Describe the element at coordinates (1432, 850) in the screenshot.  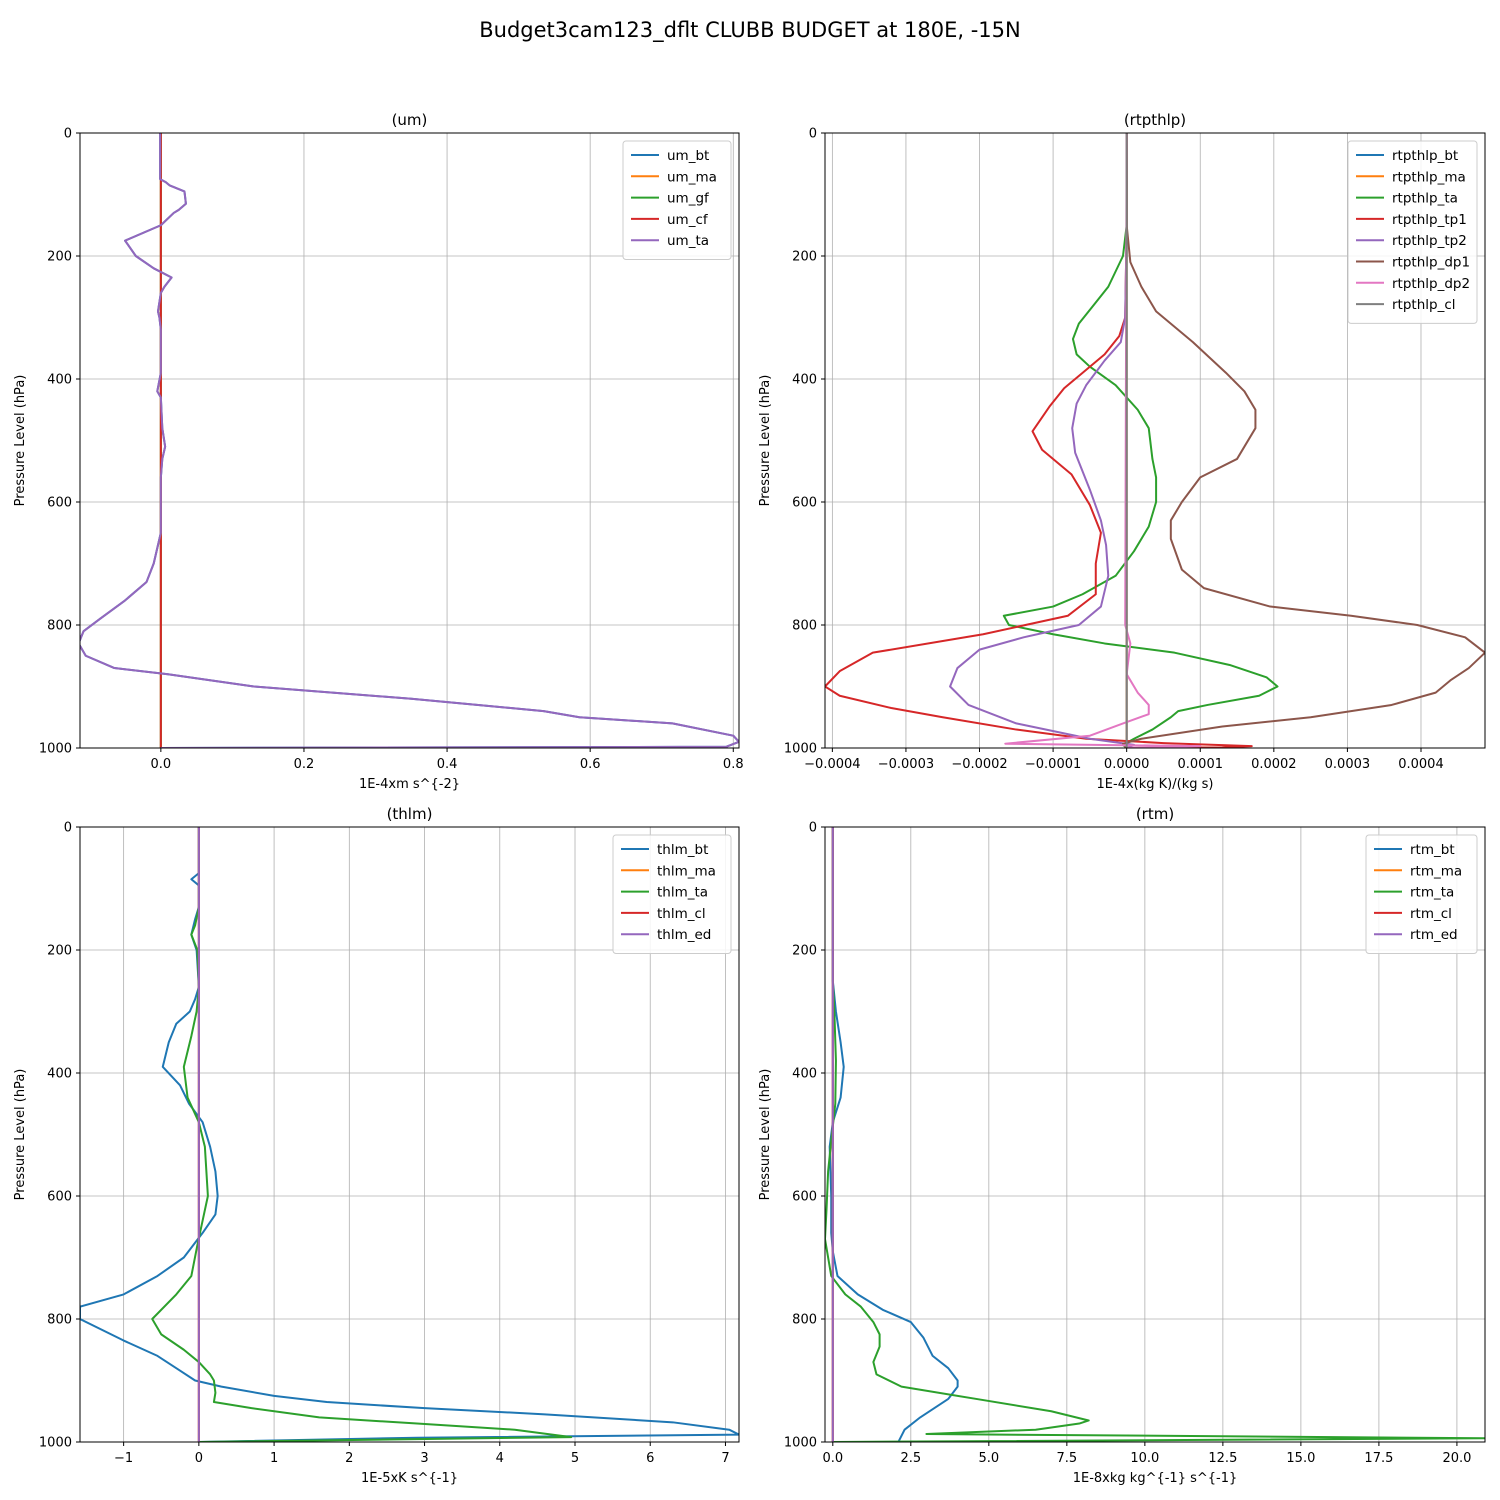
I see `legend-label-rtm_bt: rtm_bt` at that location.